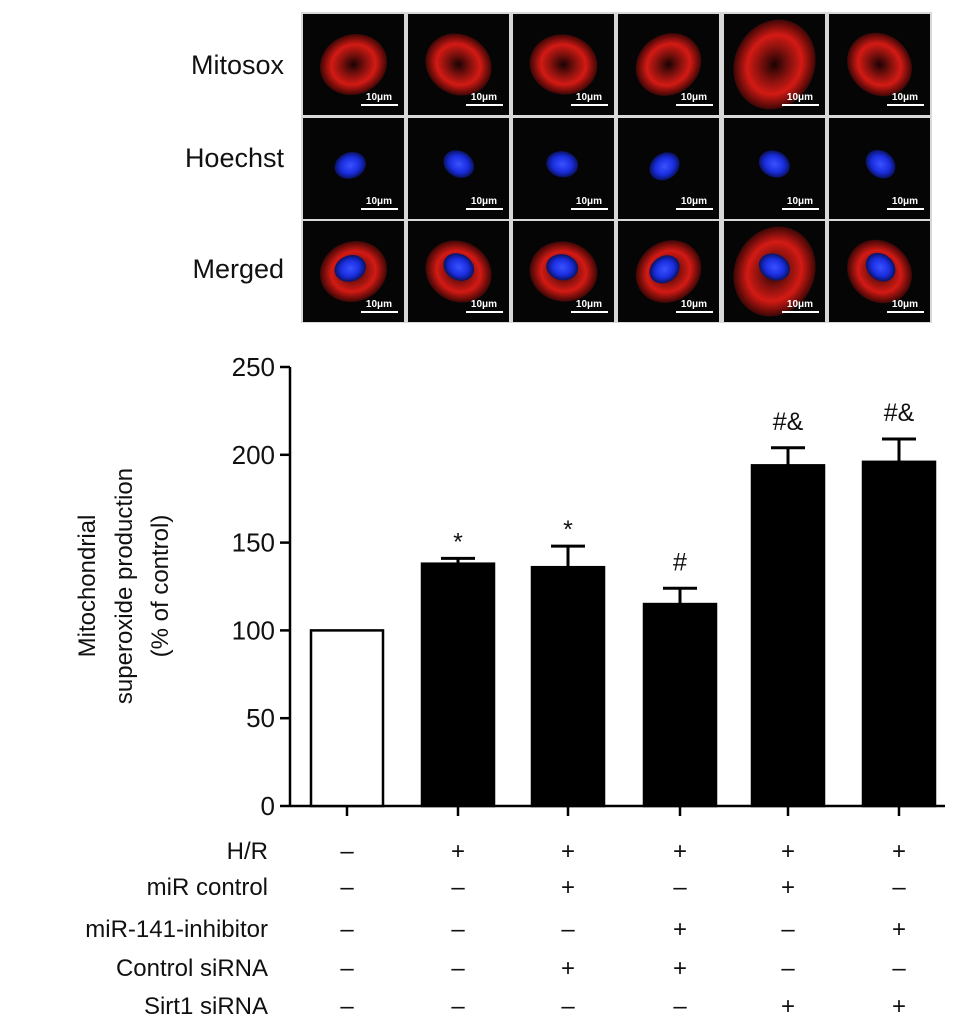 The height and width of the screenshot is (1029, 969). What do you see at coordinates (253, 630) in the screenshot?
I see `y-tick-label: 100` at bounding box center [253, 630].